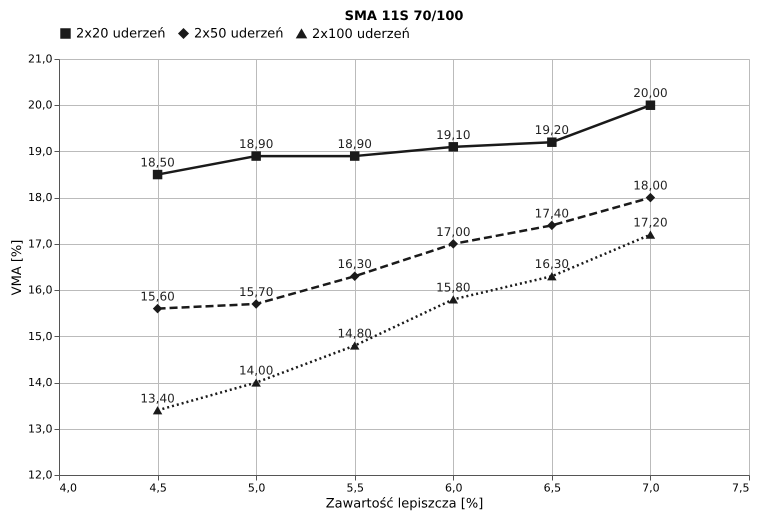 The height and width of the screenshot is (515, 765). What do you see at coordinates (239, 34) in the screenshot?
I see `legend-label: 2x50 uderzeń` at bounding box center [239, 34].